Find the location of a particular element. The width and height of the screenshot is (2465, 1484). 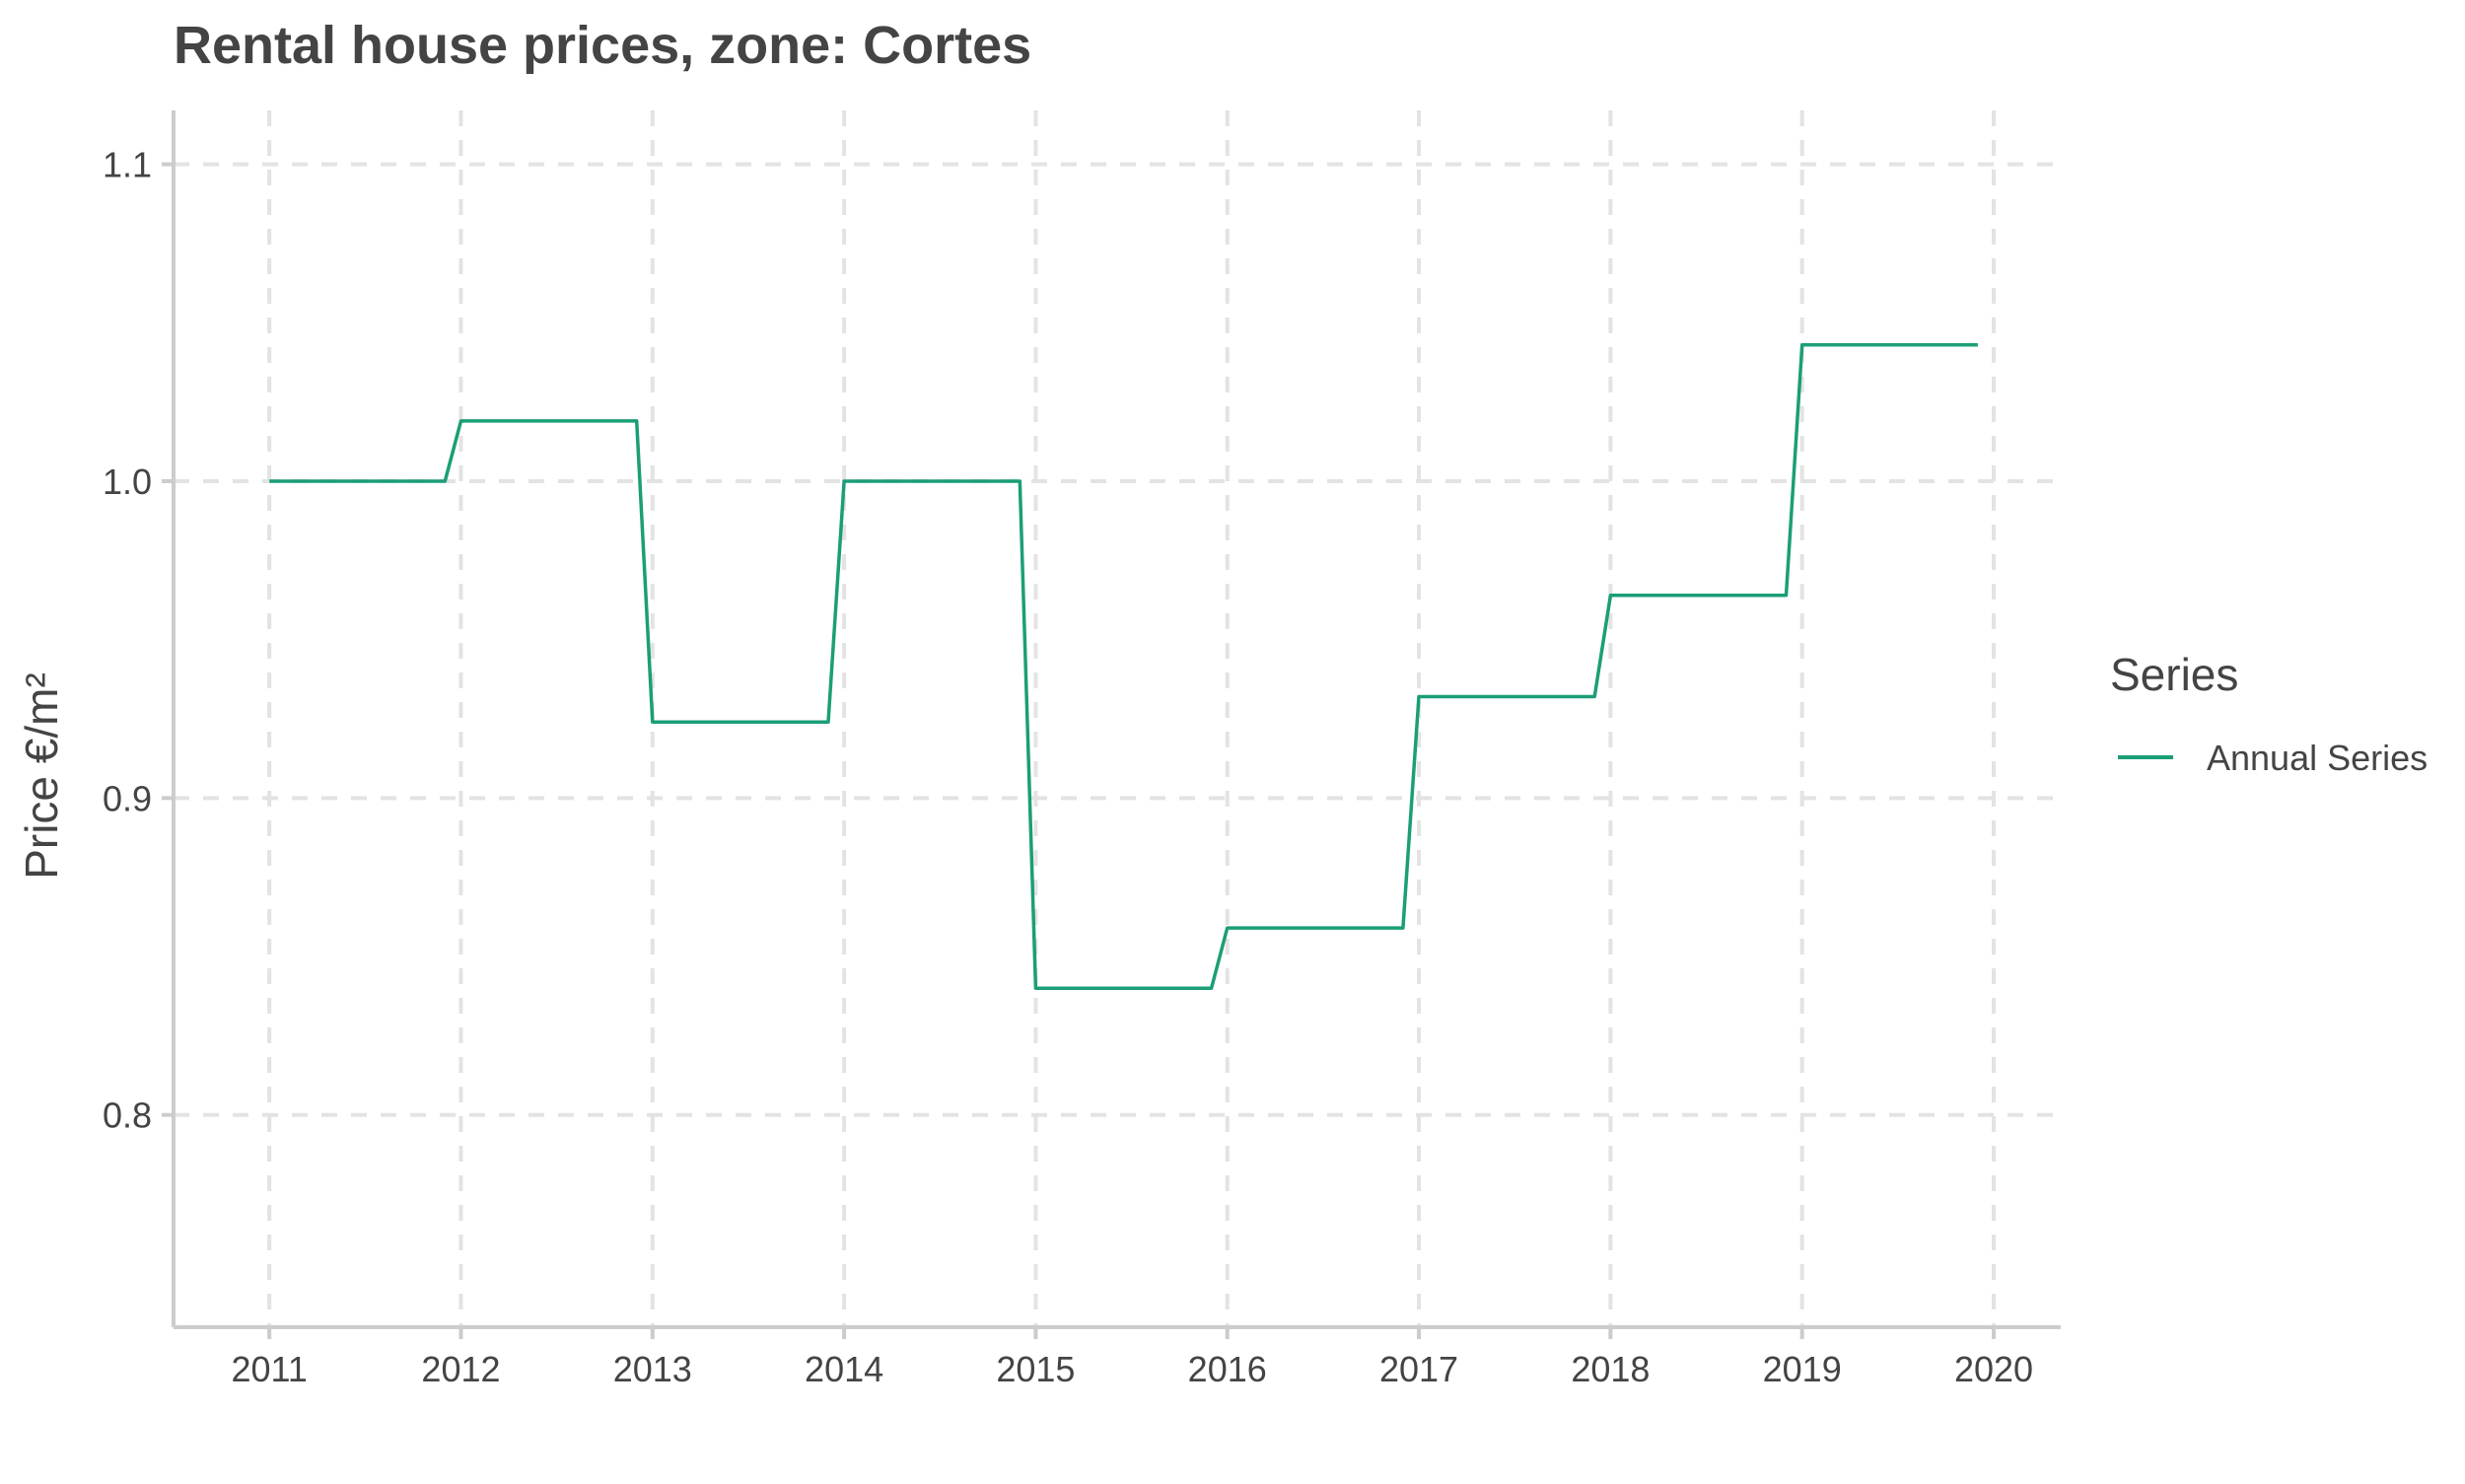

x-tick-label: 2014 is located at coordinates (844, 1369).